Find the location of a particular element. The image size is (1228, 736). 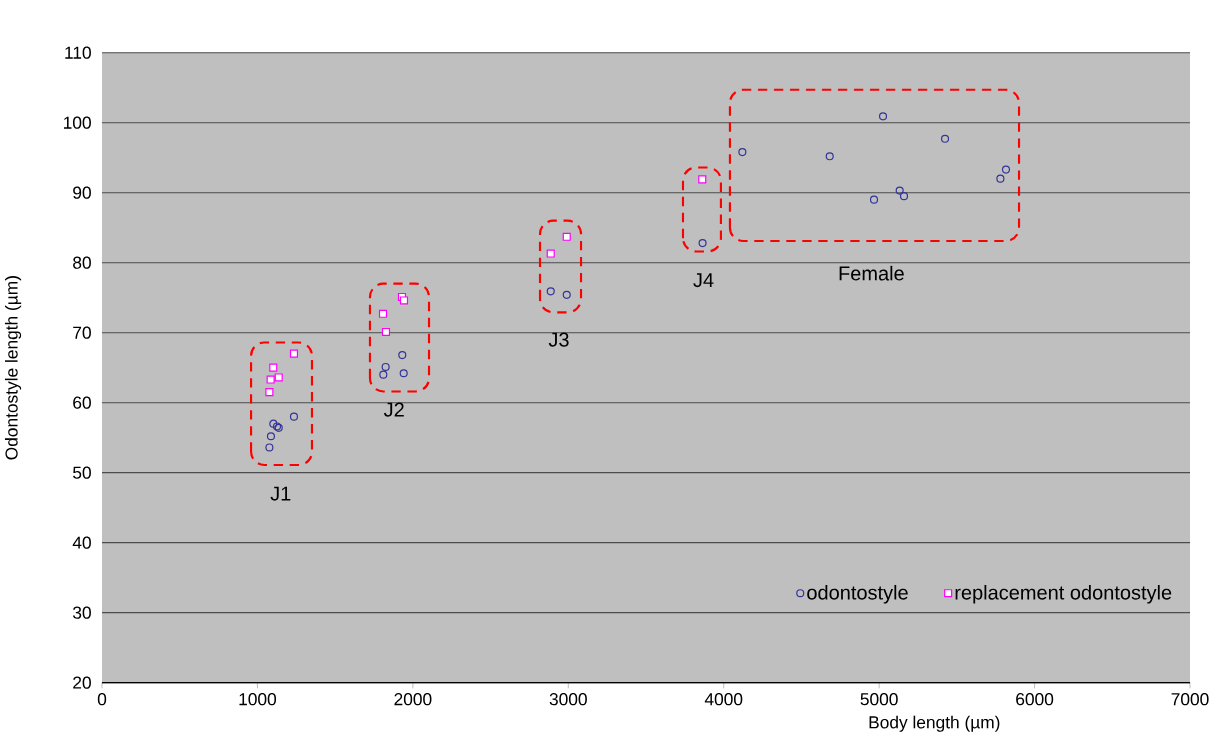

y-tick-label: 50 is located at coordinates (82, 472).